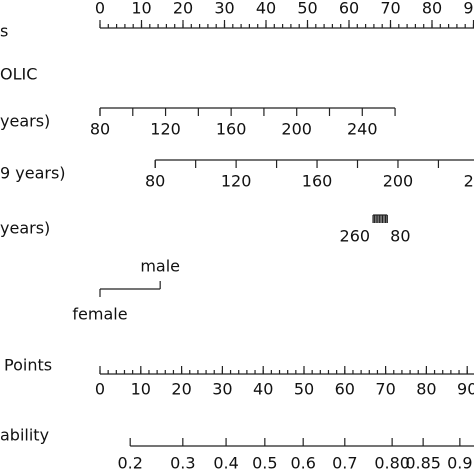 The width and height of the screenshot is (474, 474). What do you see at coordinates (225, 463) in the screenshot?
I see `tick-label: 0.4` at bounding box center [225, 463].